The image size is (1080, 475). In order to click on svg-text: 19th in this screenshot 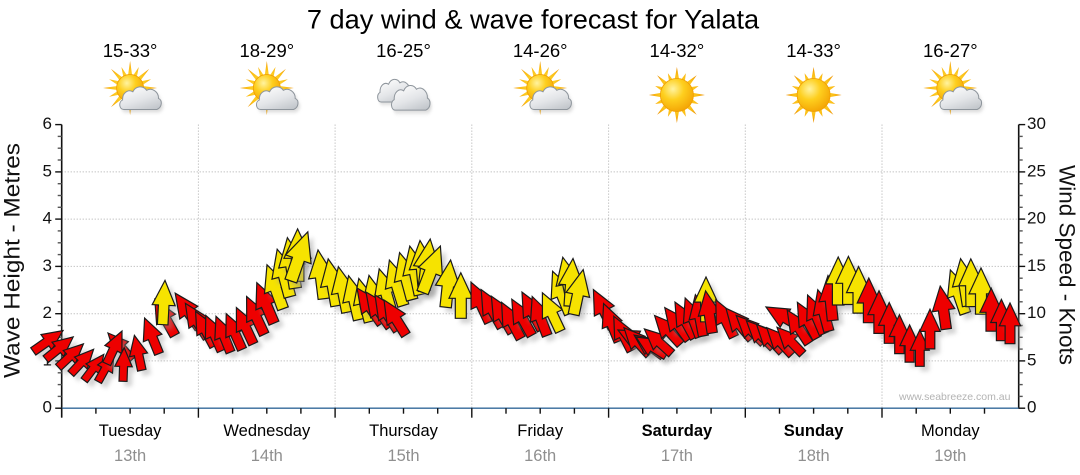, I will do `click(950, 456)`.